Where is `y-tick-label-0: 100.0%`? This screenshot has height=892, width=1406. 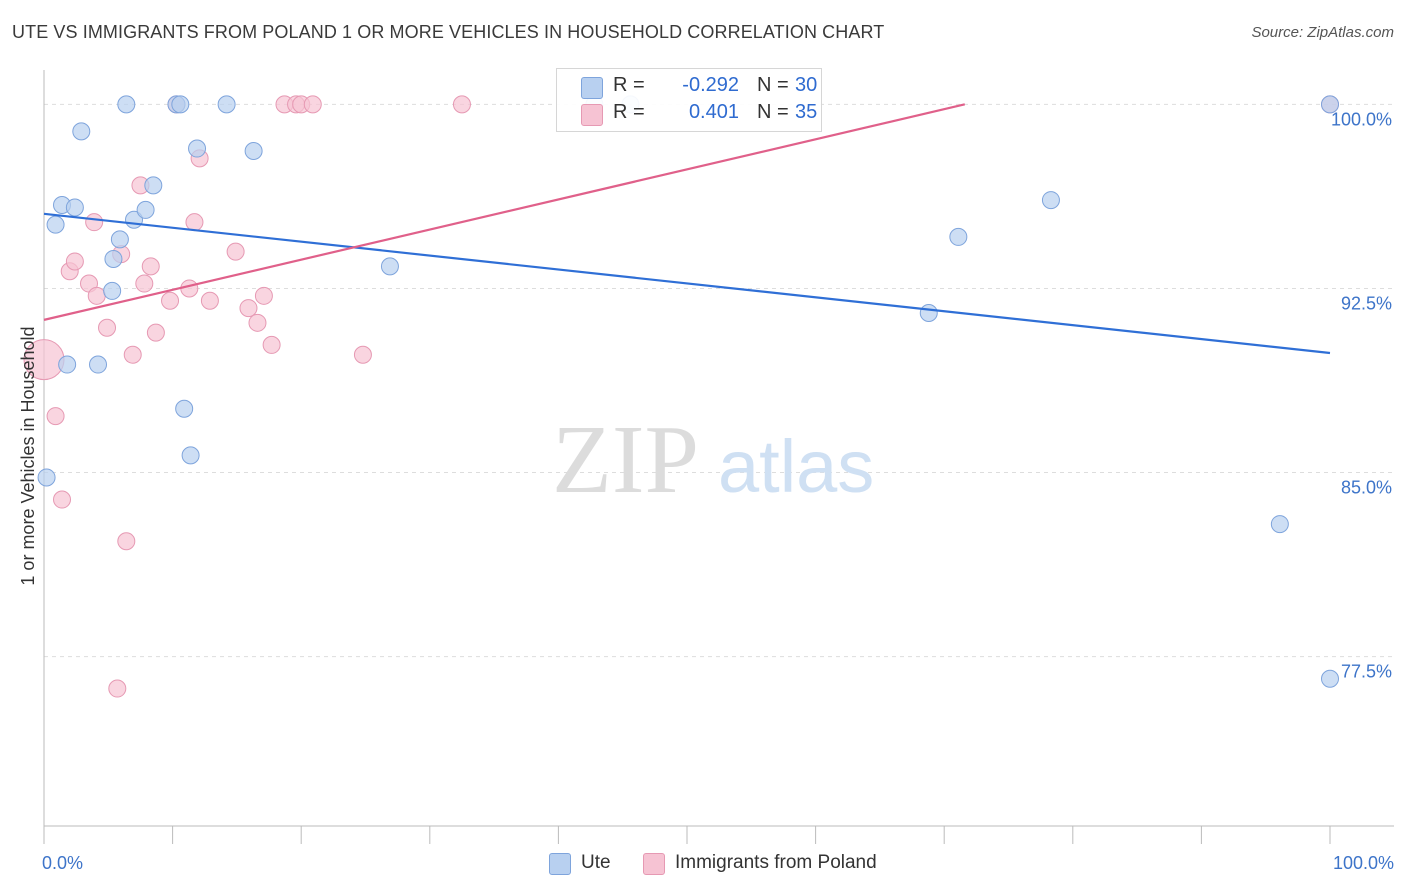 y-tick-label-0: 100.0% is located at coordinates (1361, 119).